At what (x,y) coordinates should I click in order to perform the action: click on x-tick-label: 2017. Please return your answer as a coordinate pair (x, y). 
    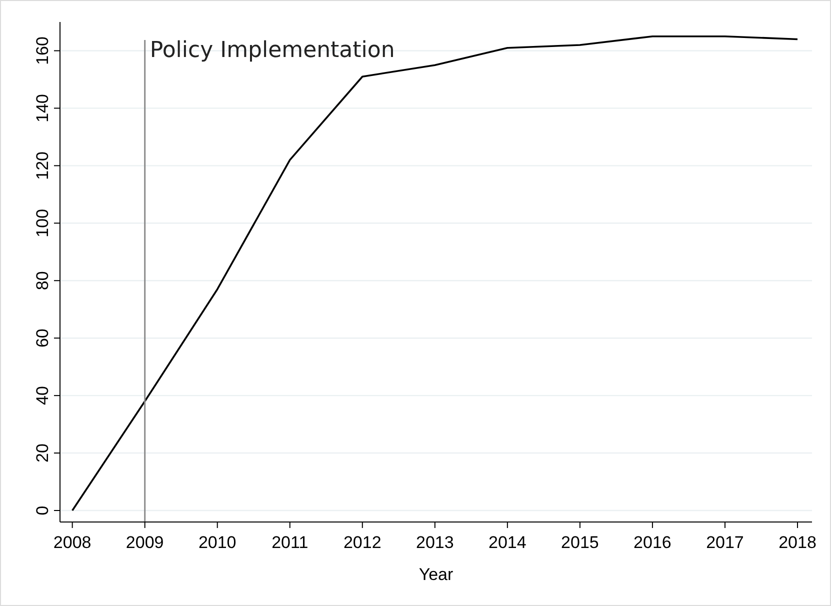
    Looking at the image, I should click on (725, 542).